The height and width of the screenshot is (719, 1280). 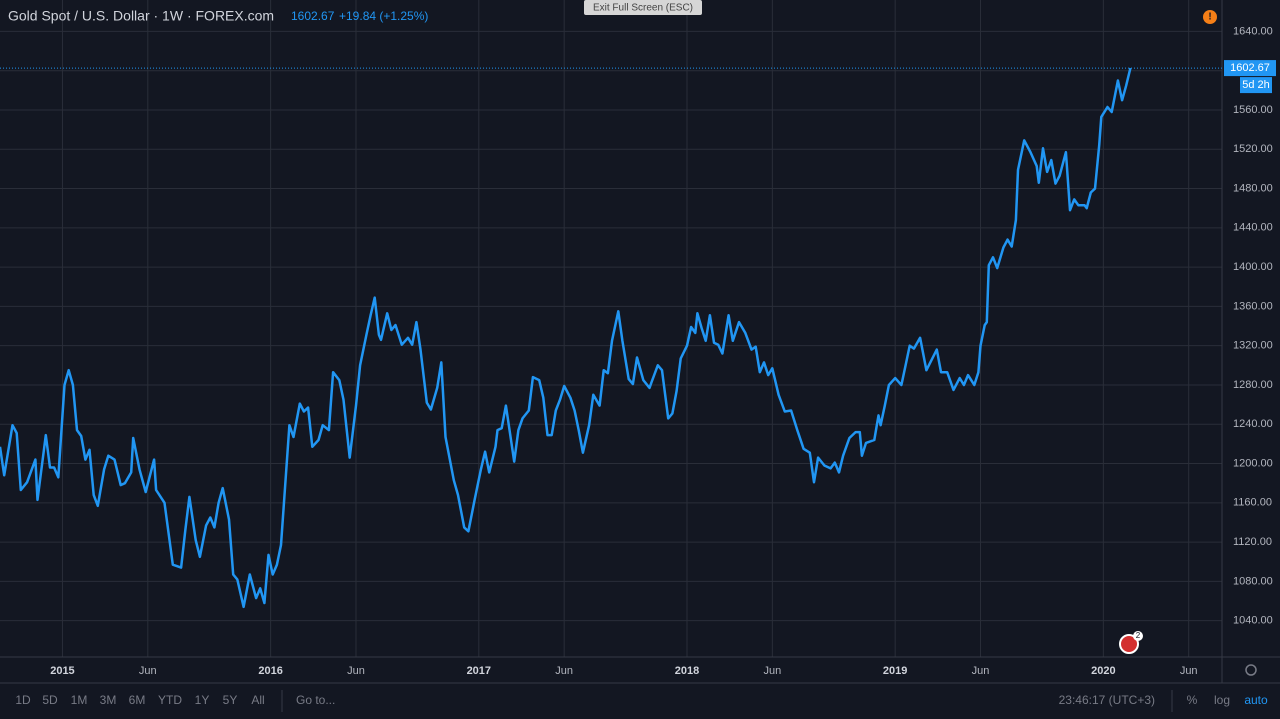 What do you see at coordinates (687, 671) in the screenshot?
I see `x-tick-label: 2018` at bounding box center [687, 671].